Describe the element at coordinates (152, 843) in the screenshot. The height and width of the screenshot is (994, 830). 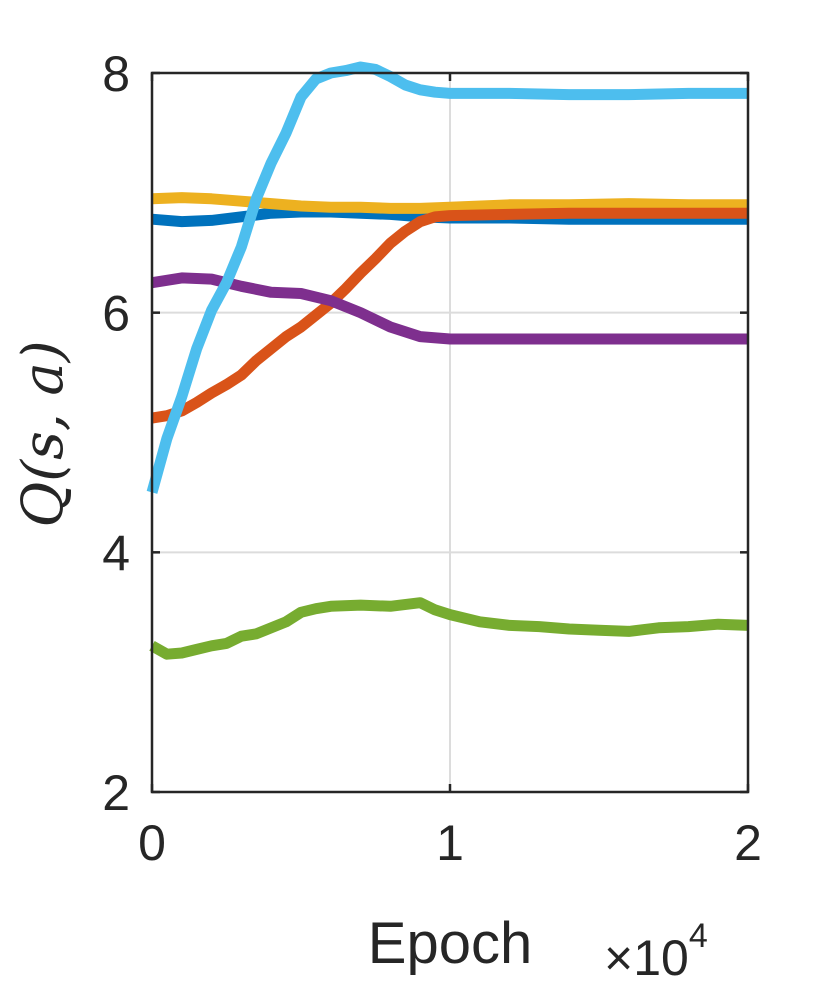
I see `x-tick-label: 0` at that location.